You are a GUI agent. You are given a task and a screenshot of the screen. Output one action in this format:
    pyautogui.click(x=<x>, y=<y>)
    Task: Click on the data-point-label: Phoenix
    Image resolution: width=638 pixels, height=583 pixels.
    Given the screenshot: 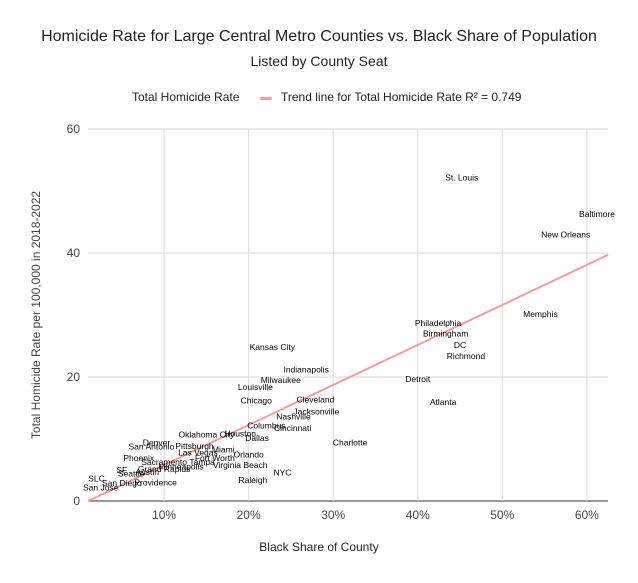 What is the action you would take?
    pyautogui.click(x=138, y=458)
    